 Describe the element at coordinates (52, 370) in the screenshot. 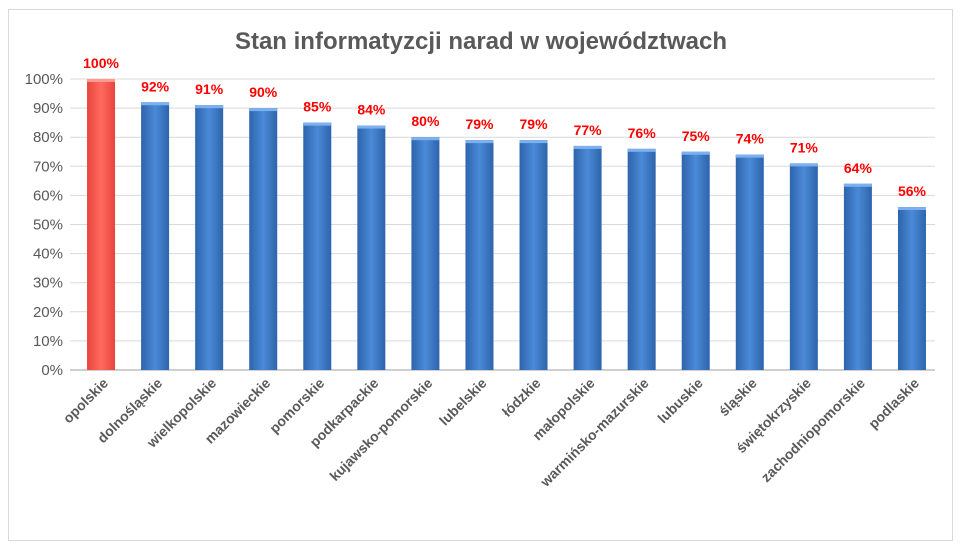

I see `y-tick-label: 0%` at that location.